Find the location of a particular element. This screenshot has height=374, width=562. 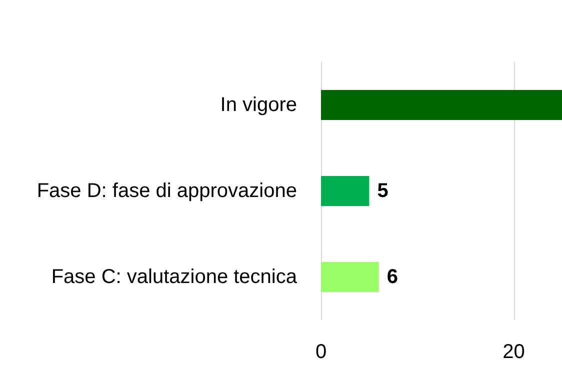

y-tick-label: In vigore is located at coordinates (258, 105).